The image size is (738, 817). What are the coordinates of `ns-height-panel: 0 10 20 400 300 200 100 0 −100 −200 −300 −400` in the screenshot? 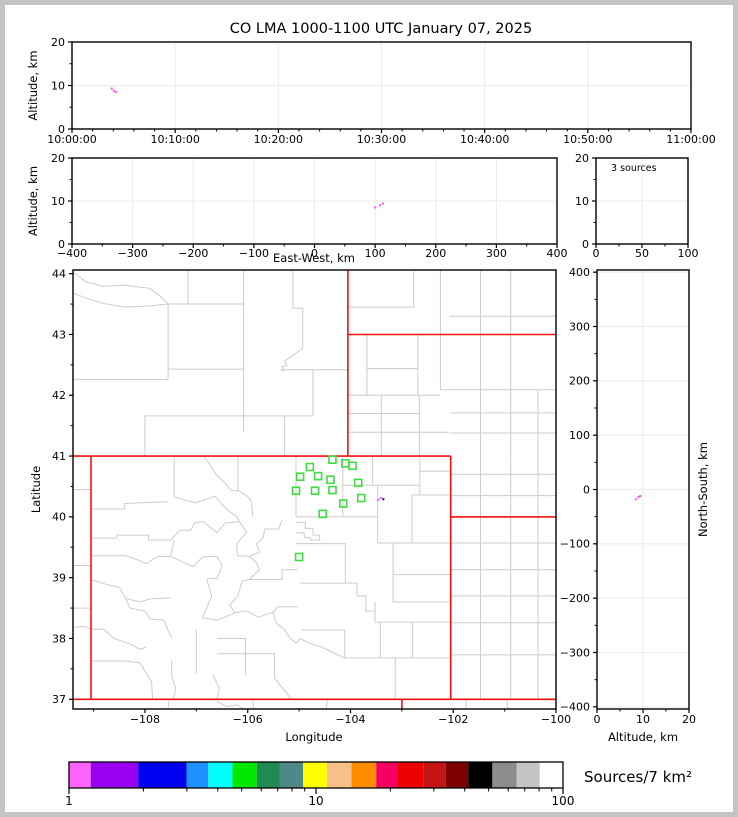 It's located at (628, 496).